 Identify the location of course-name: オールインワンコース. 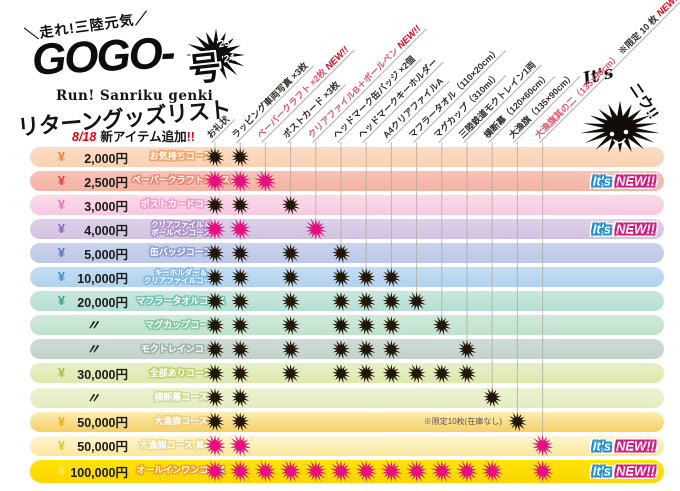
(181, 471).